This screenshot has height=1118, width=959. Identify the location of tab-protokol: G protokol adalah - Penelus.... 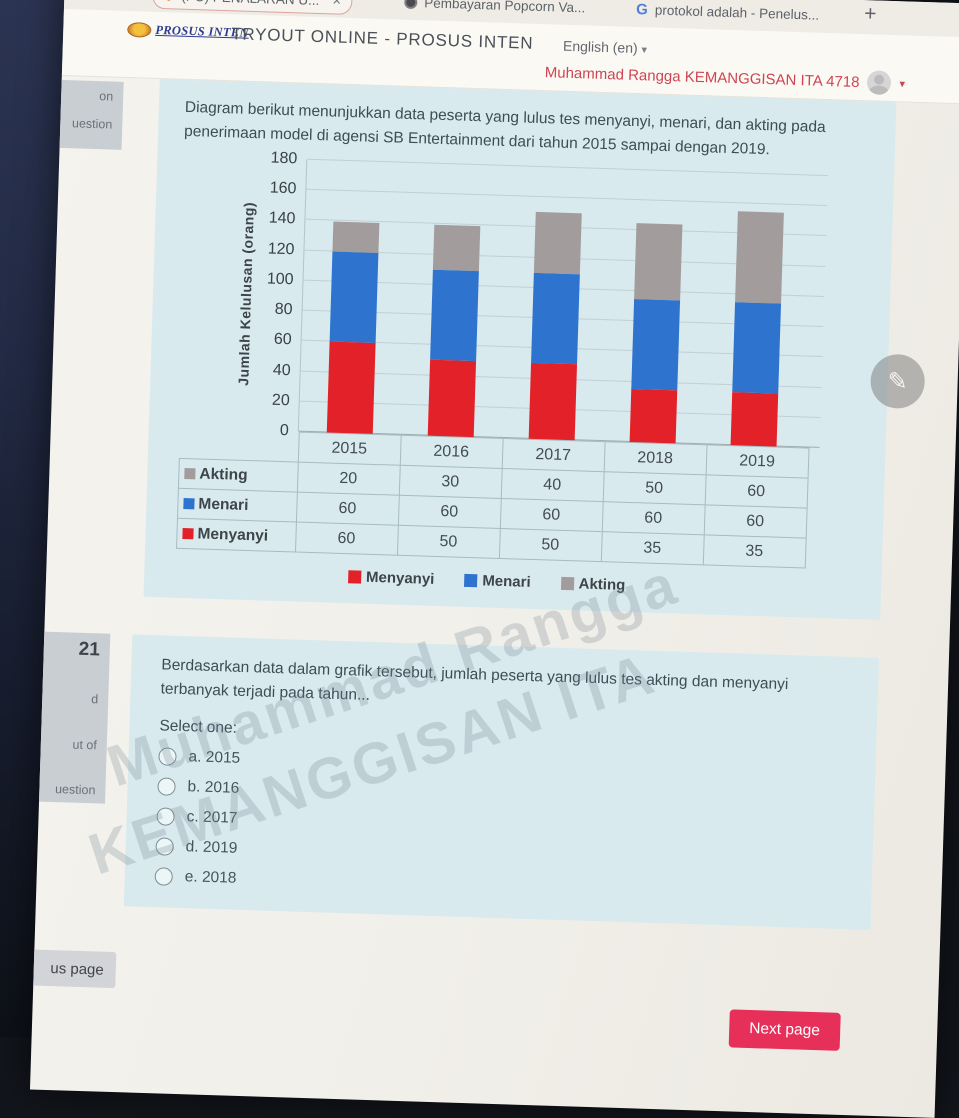
(728, 14).